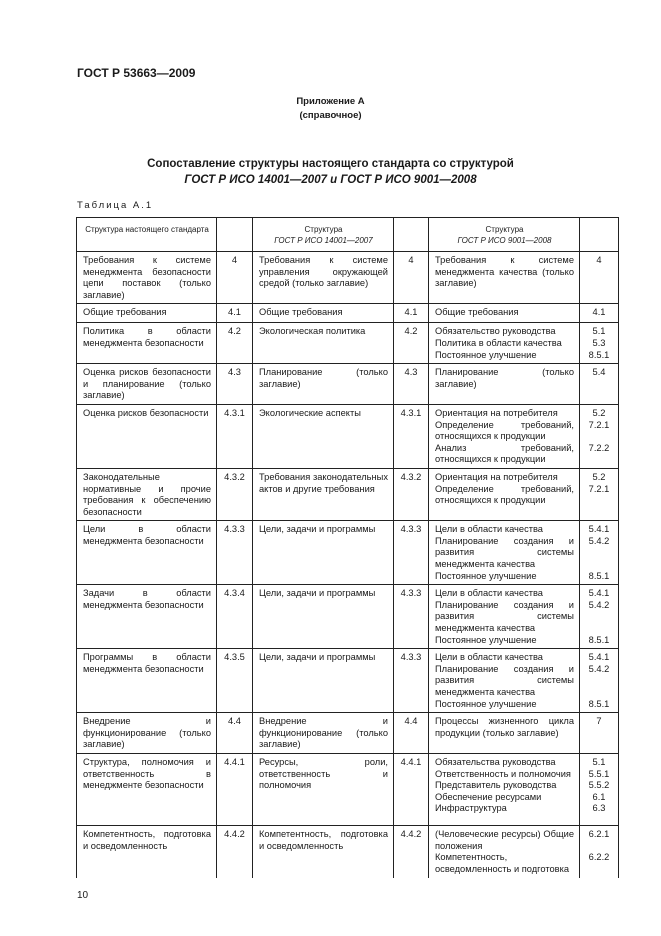  I want to click on iso14001-section-number: 4, so click(411, 278).